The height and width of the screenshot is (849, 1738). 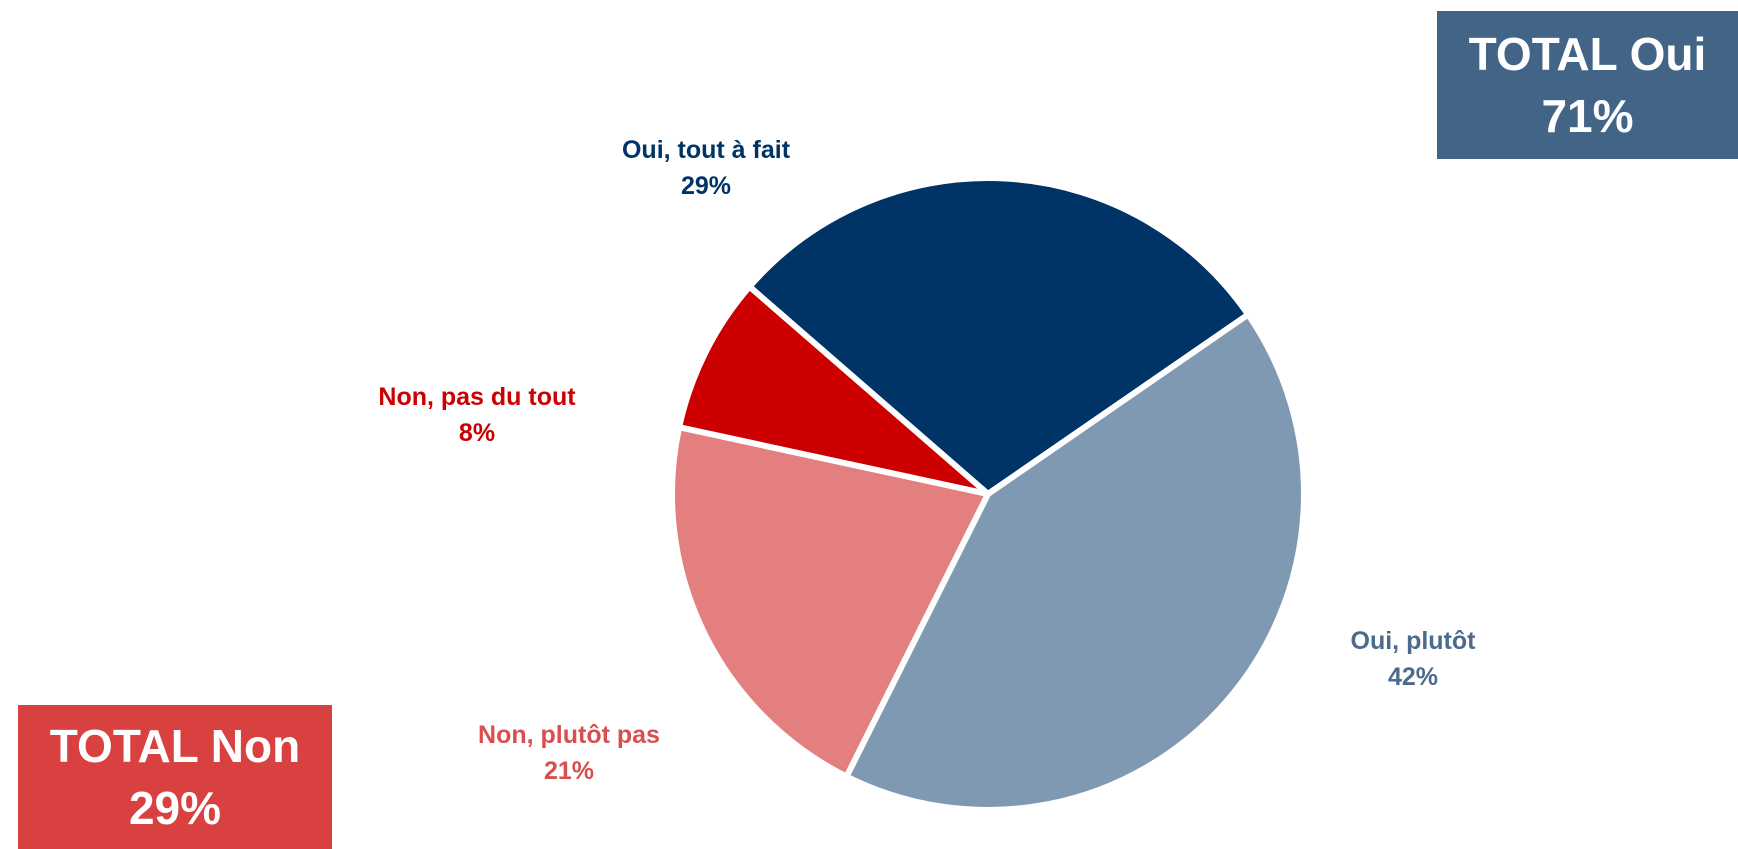 What do you see at coordinates (830, 602) in the screenshot?
I see `slice-non-plutot-pas` at bounding box center [830, 602].